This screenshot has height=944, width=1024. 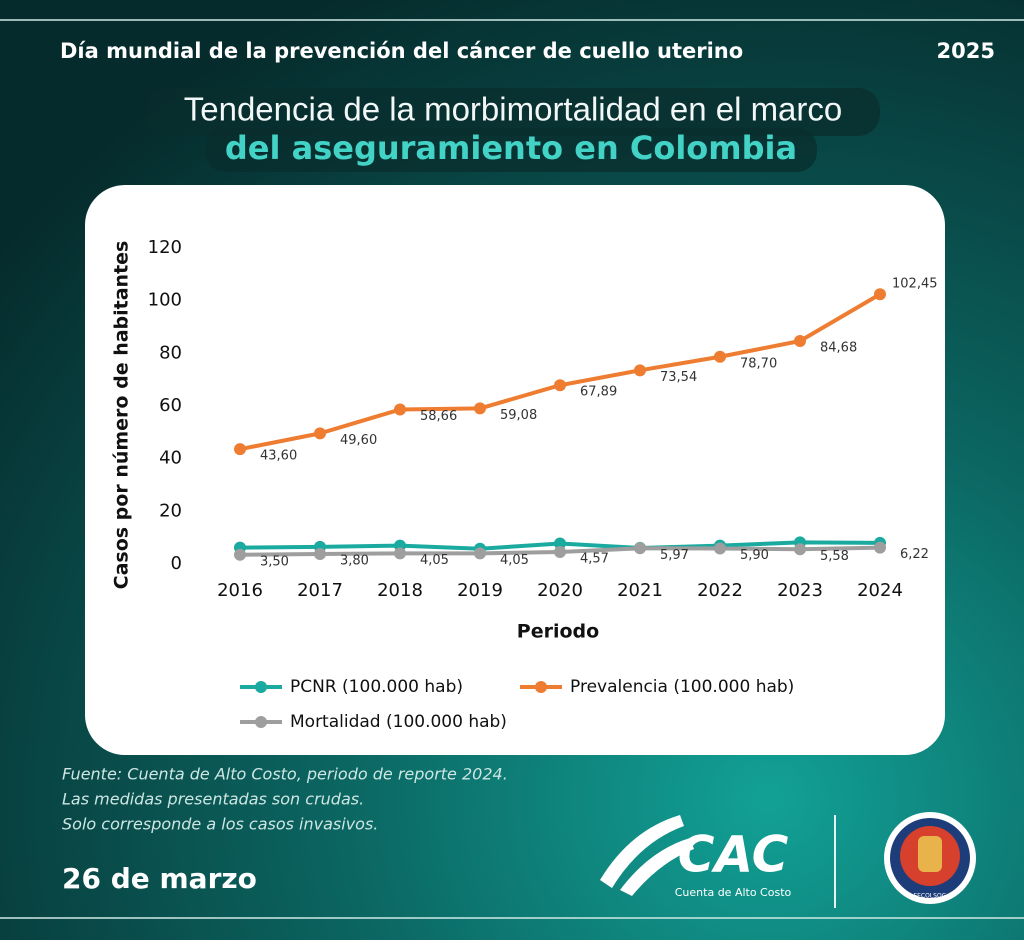 What do you see at coordinates (754, 555) in the screenshot?
I see `data-label: 5,90` at bounding box center [754, 555].